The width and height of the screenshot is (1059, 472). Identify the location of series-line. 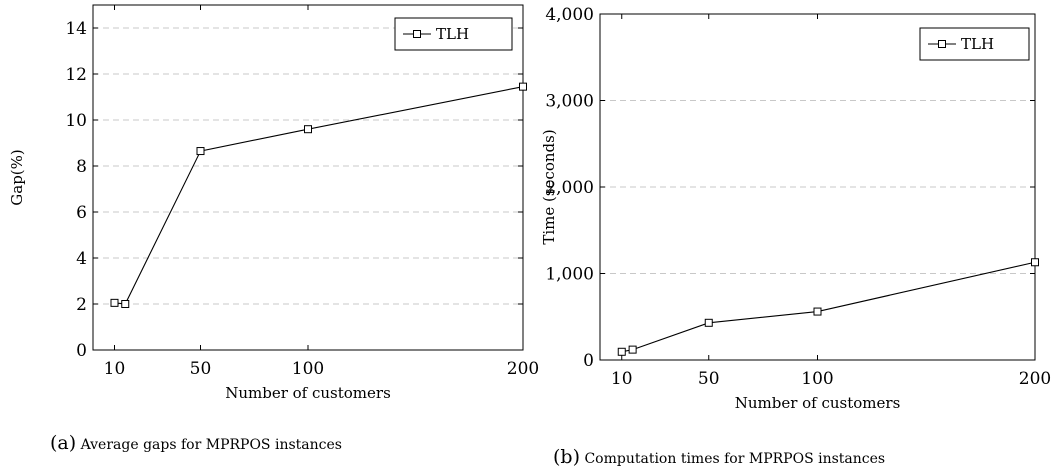
(828, 307).